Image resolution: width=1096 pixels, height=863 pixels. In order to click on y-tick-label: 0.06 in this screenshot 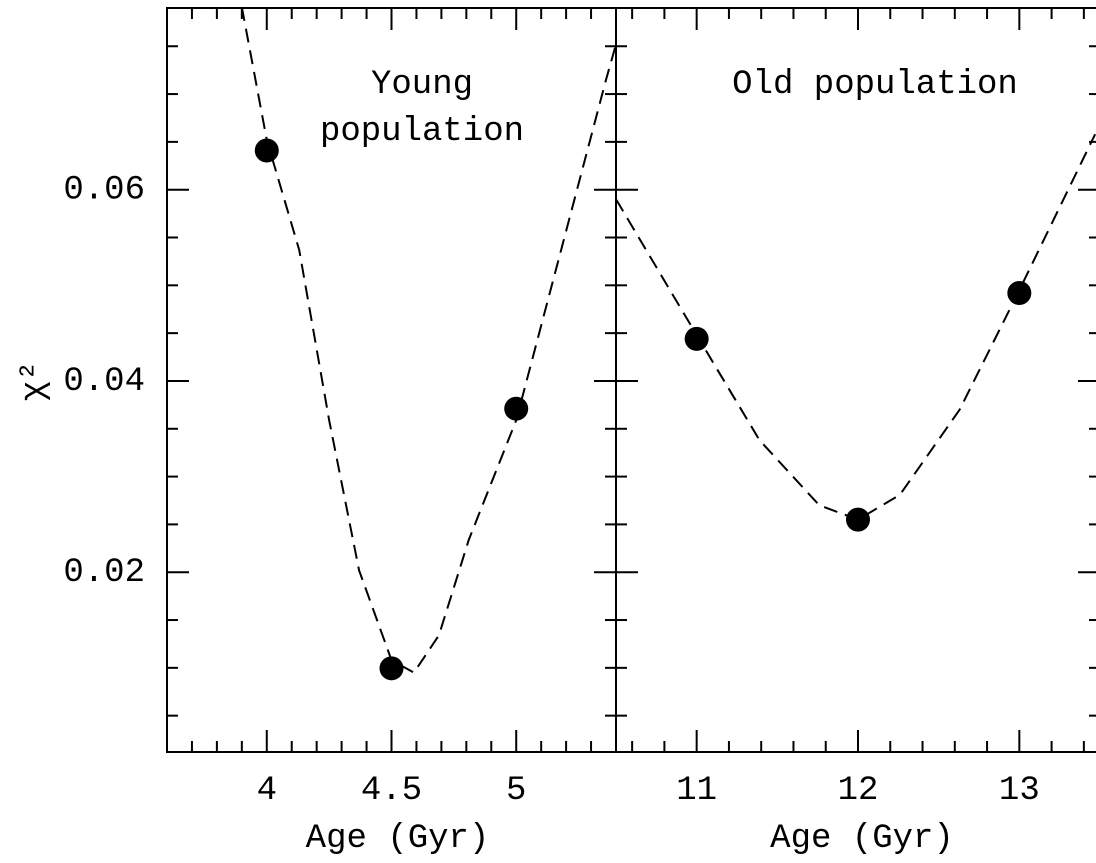, I will do `click(104, 191)`.